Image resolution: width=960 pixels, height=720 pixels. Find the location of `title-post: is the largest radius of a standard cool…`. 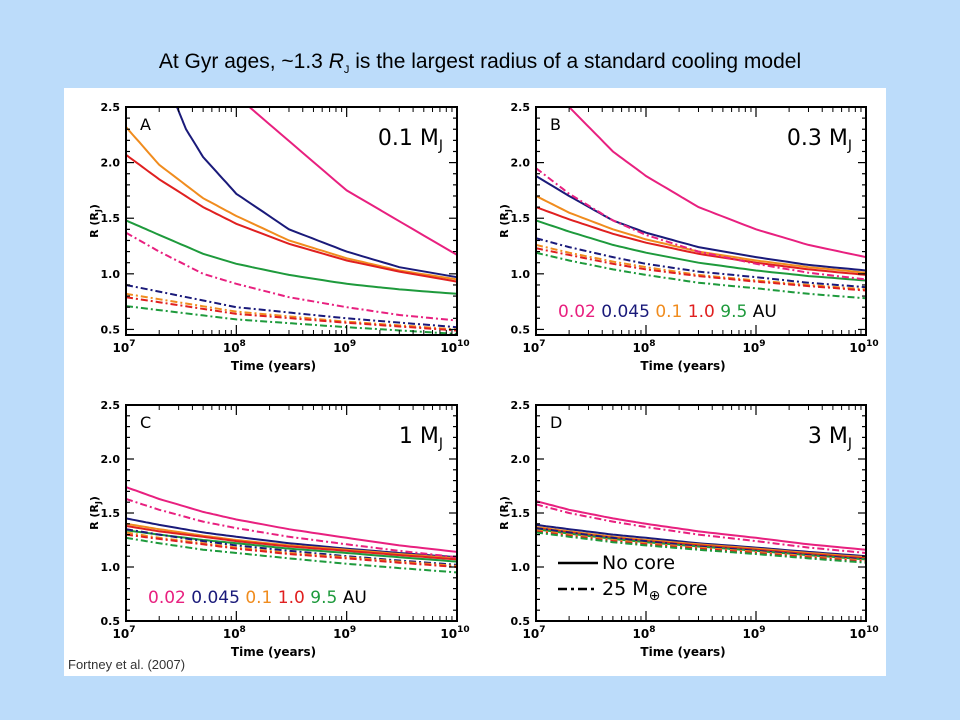

title-post: is the largest radius of a standard cool… is located at coordinates (575, 61).